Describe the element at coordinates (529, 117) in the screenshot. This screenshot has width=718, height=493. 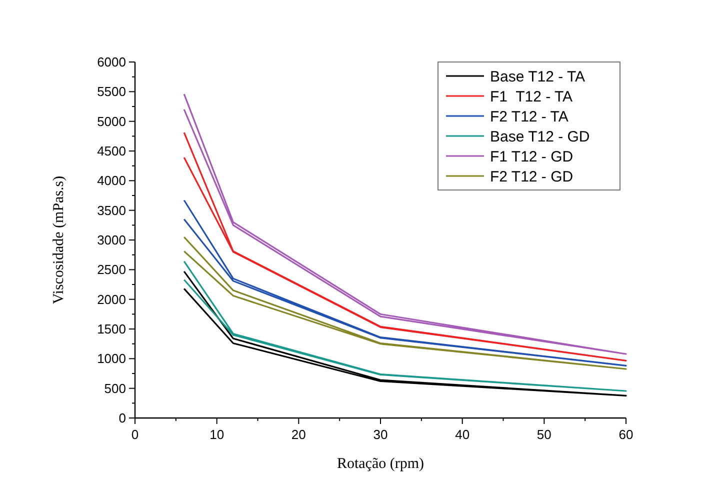
I see `legend-label: F2 T12 - TA` at that location.